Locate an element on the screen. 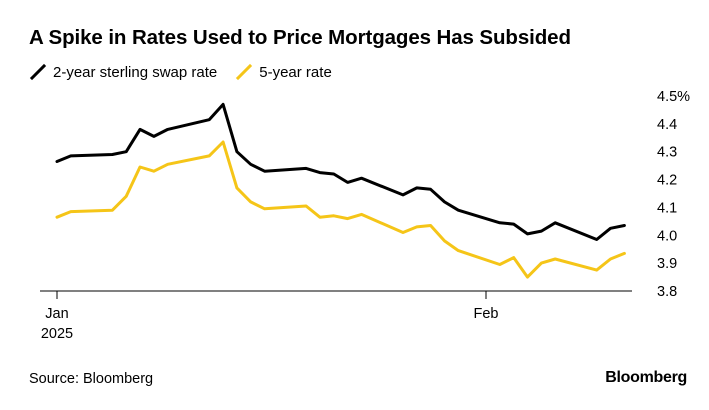  y-tick-label: 3.9 is located at coordinates (667, 264).